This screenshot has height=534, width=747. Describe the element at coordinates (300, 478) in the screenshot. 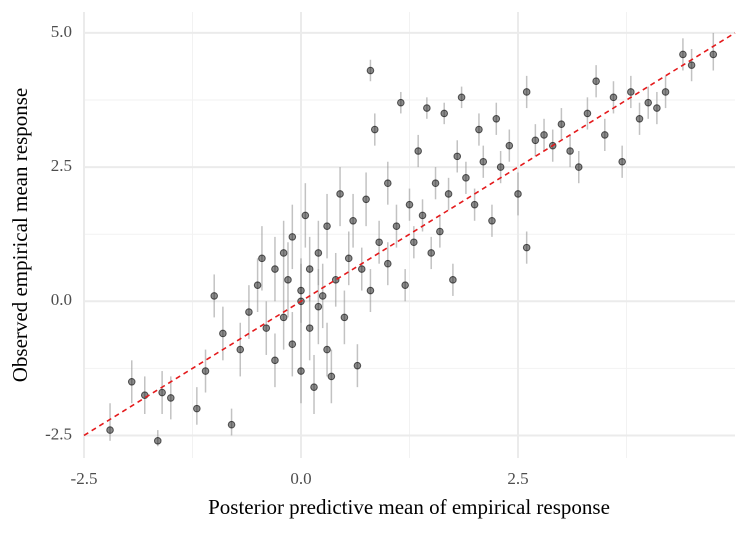

I see `x-tick-label: 0.0` at that location.